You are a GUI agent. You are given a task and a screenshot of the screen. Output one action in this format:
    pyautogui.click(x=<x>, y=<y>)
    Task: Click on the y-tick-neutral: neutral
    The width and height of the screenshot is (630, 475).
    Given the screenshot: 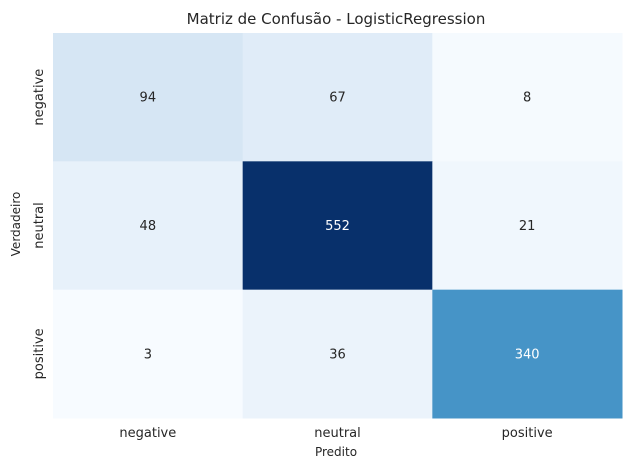 What is the action you would take?
    pyautogui.click(x=39, y=225)
    